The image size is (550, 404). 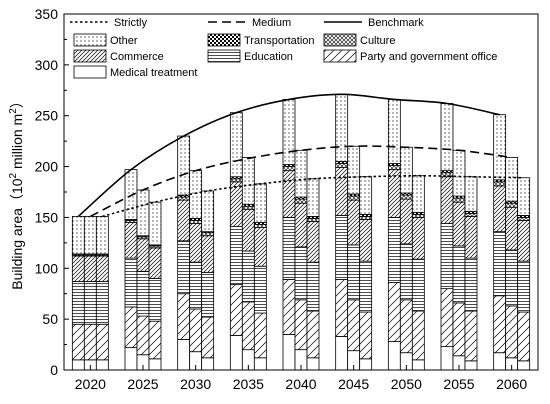 What do you see at coordinates (54, 370) in the screenshot?
I see `y-tick-label: 0` at bounding box center [54, 370].